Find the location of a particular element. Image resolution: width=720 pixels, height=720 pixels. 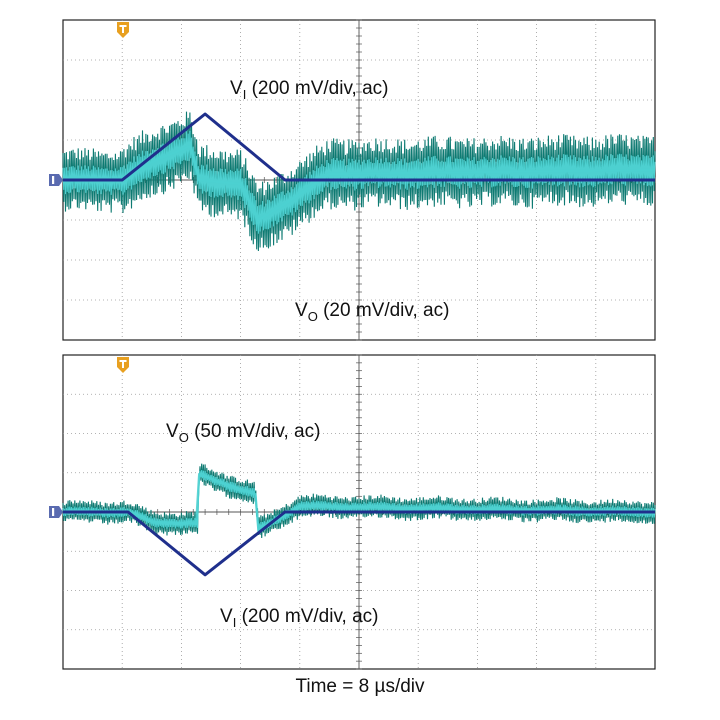

x-axis-label: Time = 8 µs/div is located at coordinates (360, 686).